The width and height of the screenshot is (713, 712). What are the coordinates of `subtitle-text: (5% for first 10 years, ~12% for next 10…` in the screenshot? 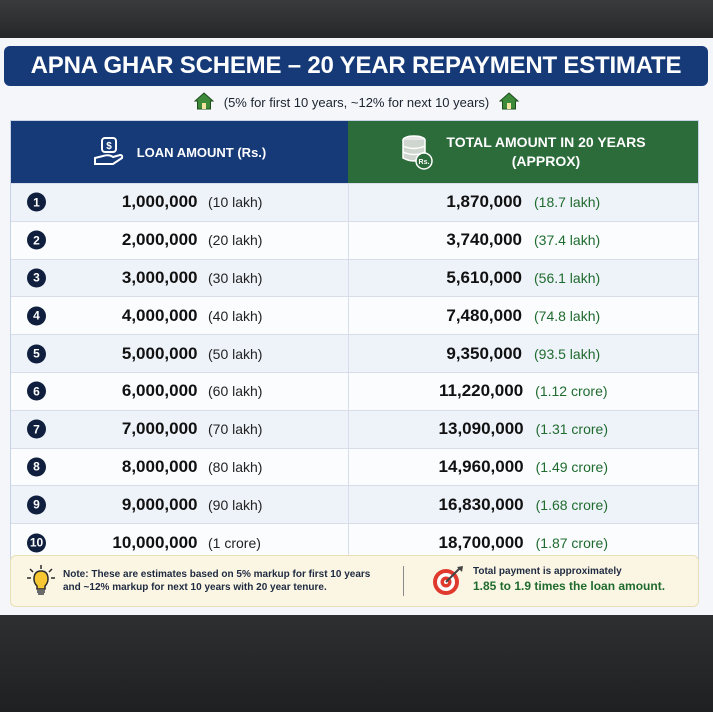 It's located at (356, 102).